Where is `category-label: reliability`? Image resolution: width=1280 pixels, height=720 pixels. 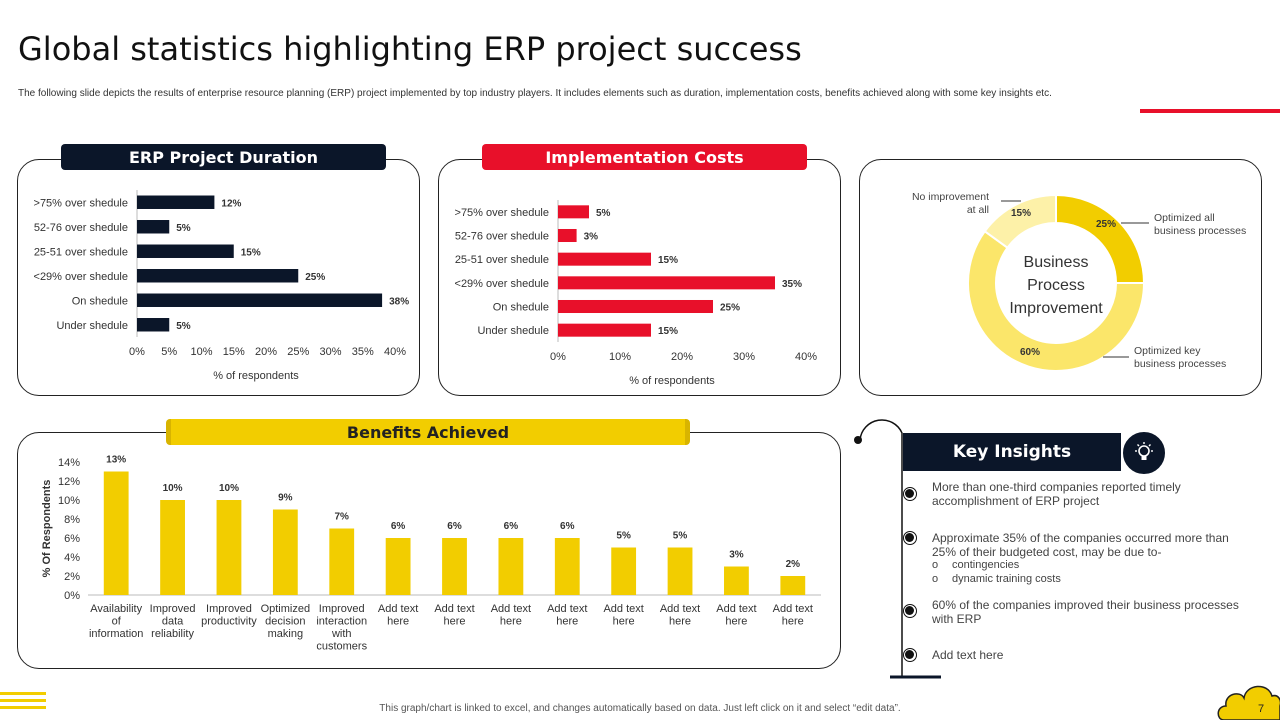 category-label: reliability is located at coordinates (172, 634).